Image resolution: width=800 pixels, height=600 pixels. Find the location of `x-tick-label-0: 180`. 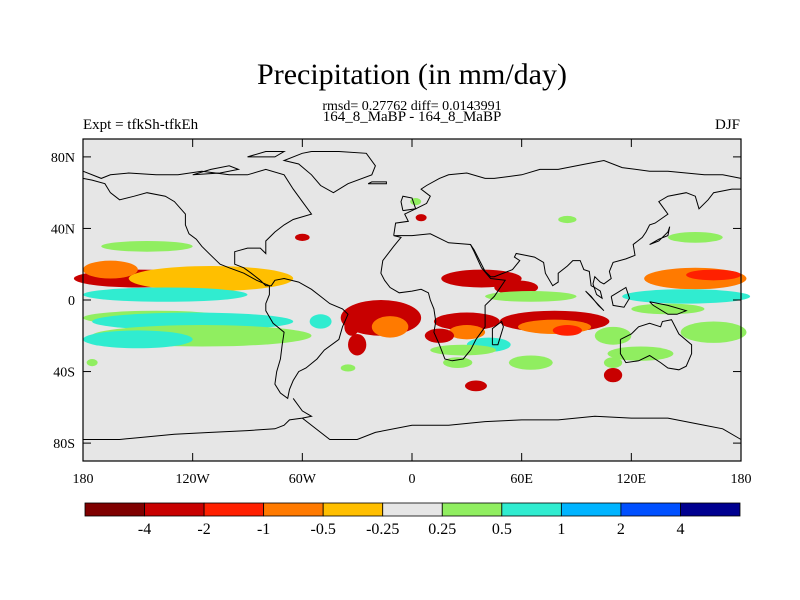

x-tick-label-0: 180 is located at coordinates (83, 479).